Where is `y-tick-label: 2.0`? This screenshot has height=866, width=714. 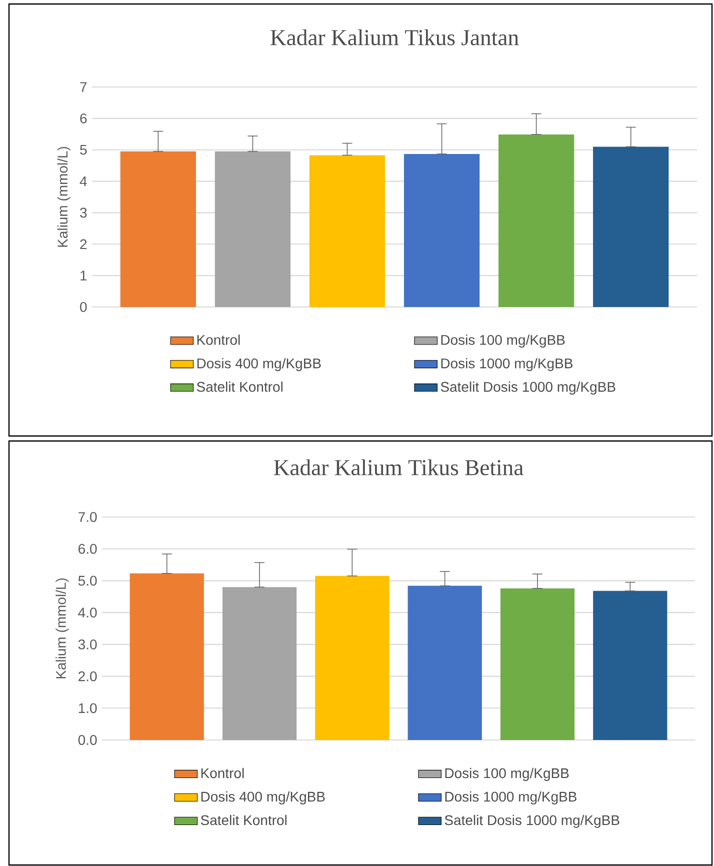 y-tick-label: 2.0 is located at coordinates (87, 676).